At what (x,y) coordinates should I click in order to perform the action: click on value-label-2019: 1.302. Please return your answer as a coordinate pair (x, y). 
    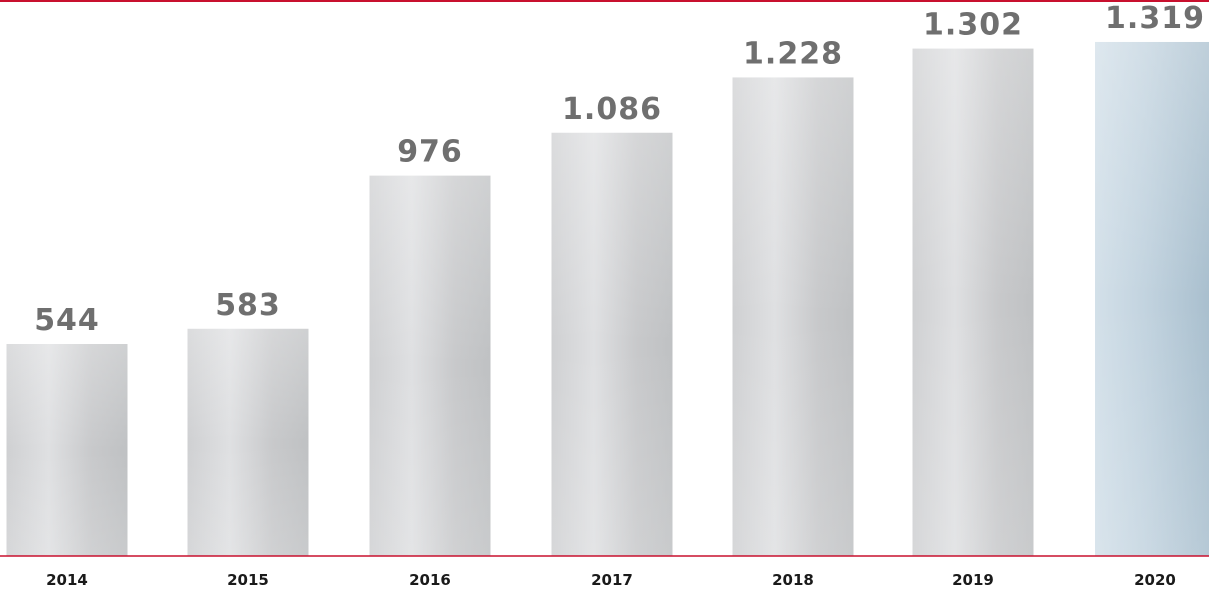
    Looking at the image, I should click on (973, 25).